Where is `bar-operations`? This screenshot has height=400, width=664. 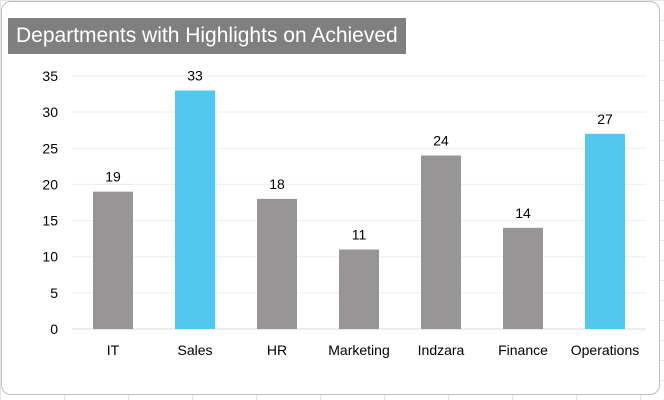 bar-operations is located at coordinates (605, 231).